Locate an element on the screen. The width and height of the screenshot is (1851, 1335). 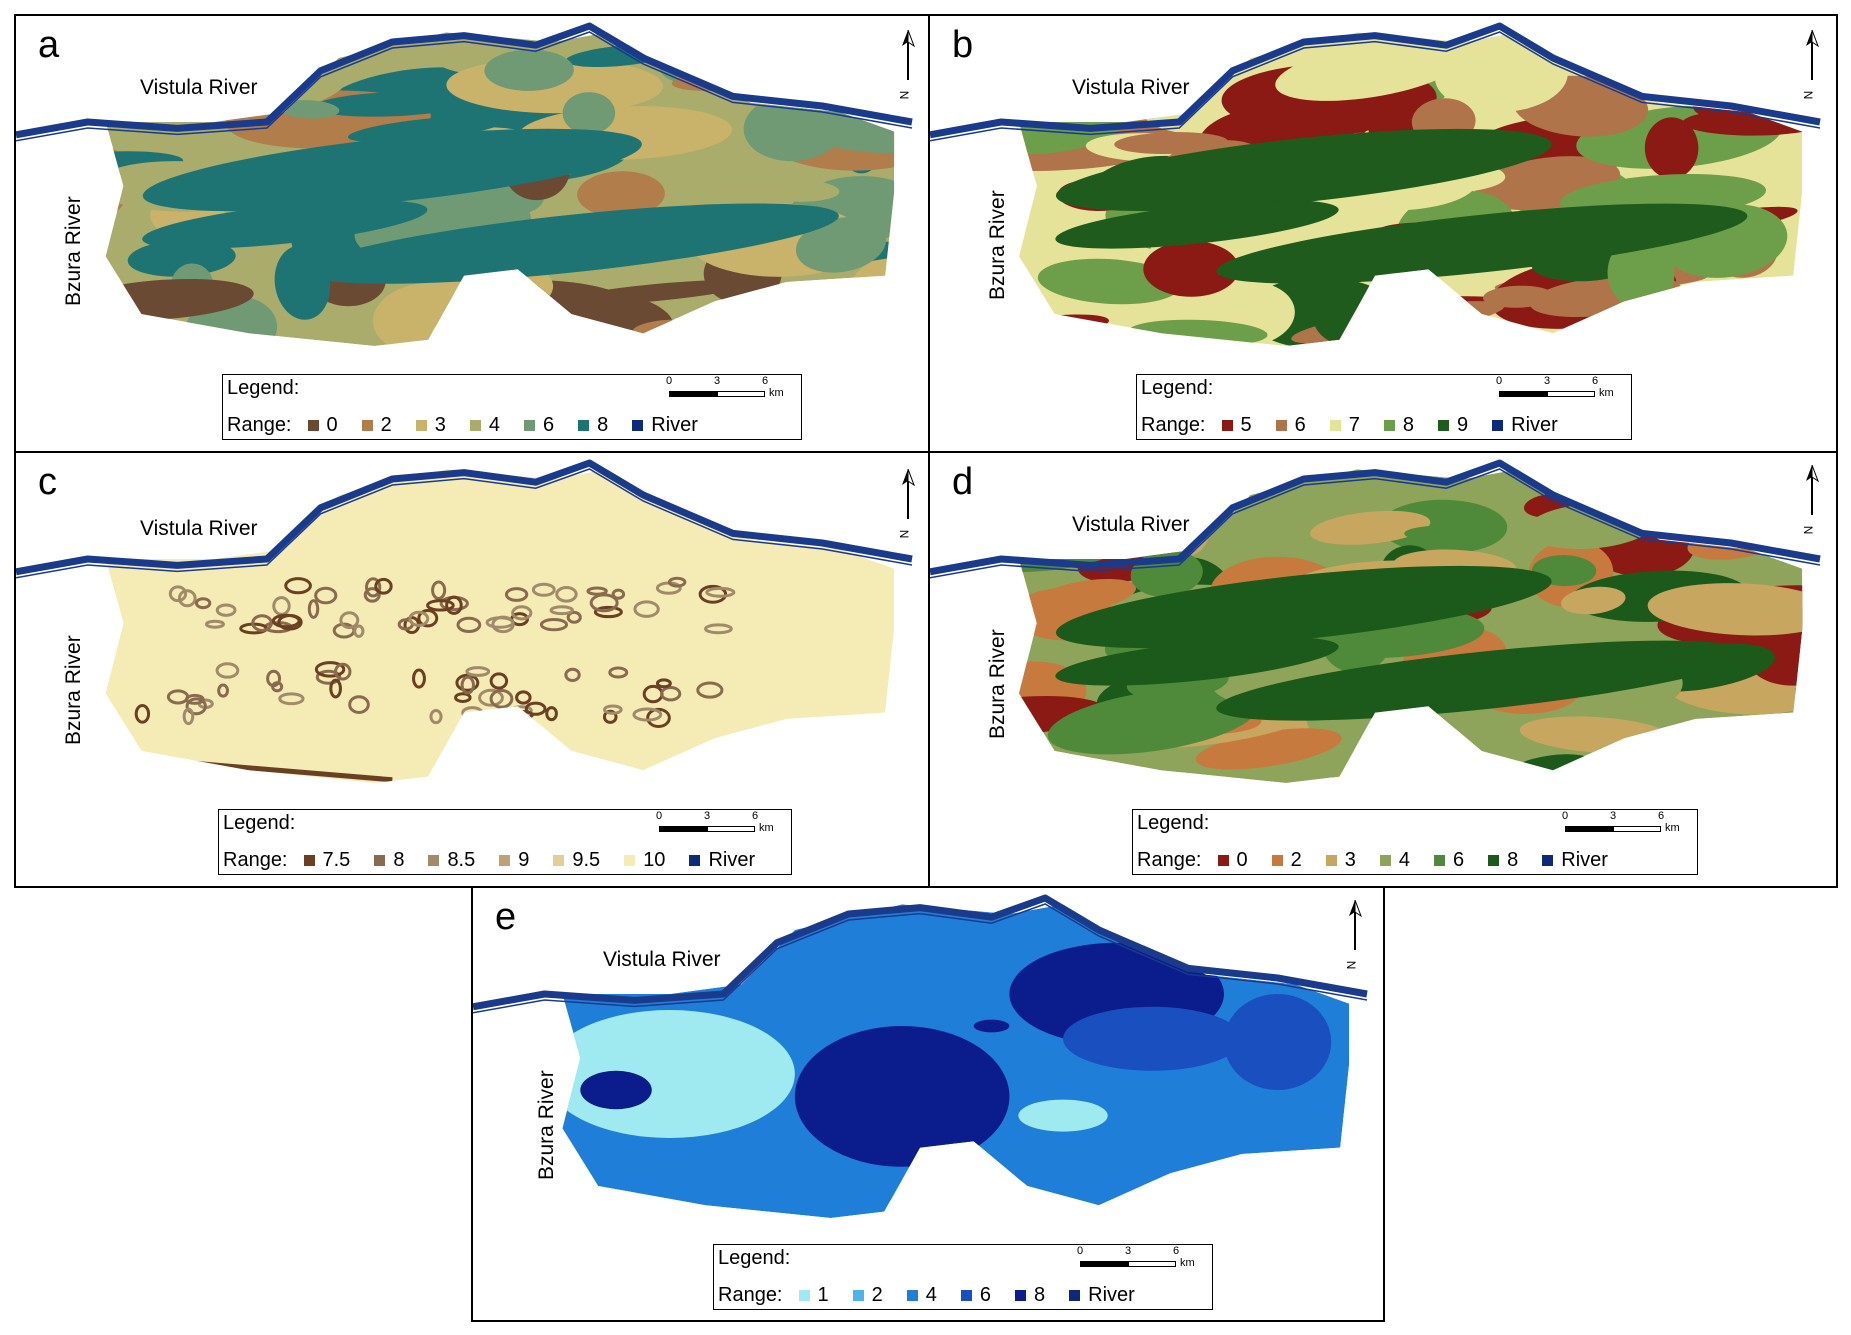
legend-range-row: Range: 5 6 7 8 9 River is located at coordinates (1349, 425).